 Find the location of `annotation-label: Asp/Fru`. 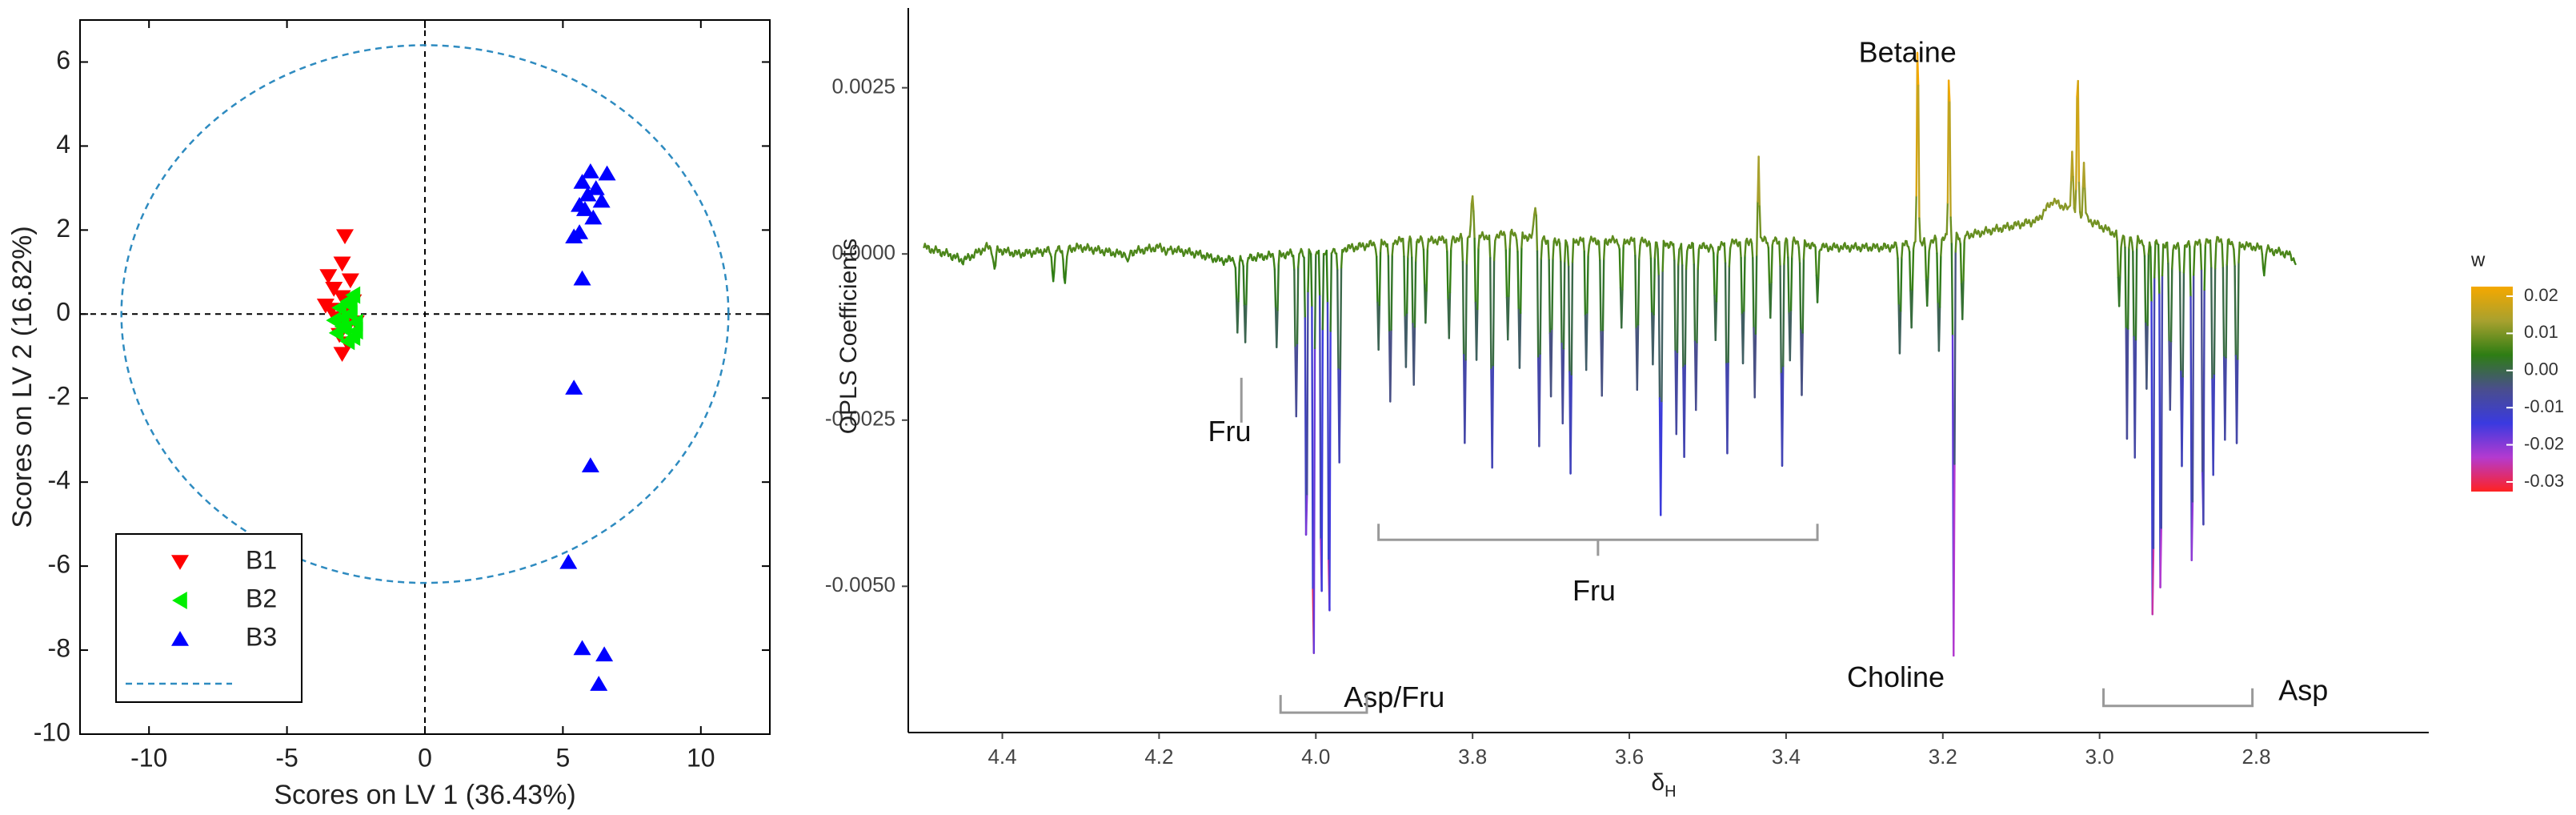

annotation-label: Asp/Fru is located at coordinates (1394, 697).